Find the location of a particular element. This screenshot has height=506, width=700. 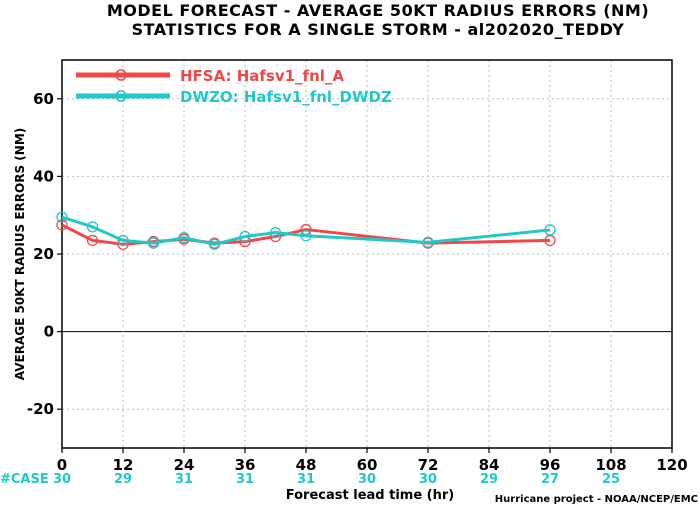

x-tick-label: 60 is located at coordinates (367, 465).